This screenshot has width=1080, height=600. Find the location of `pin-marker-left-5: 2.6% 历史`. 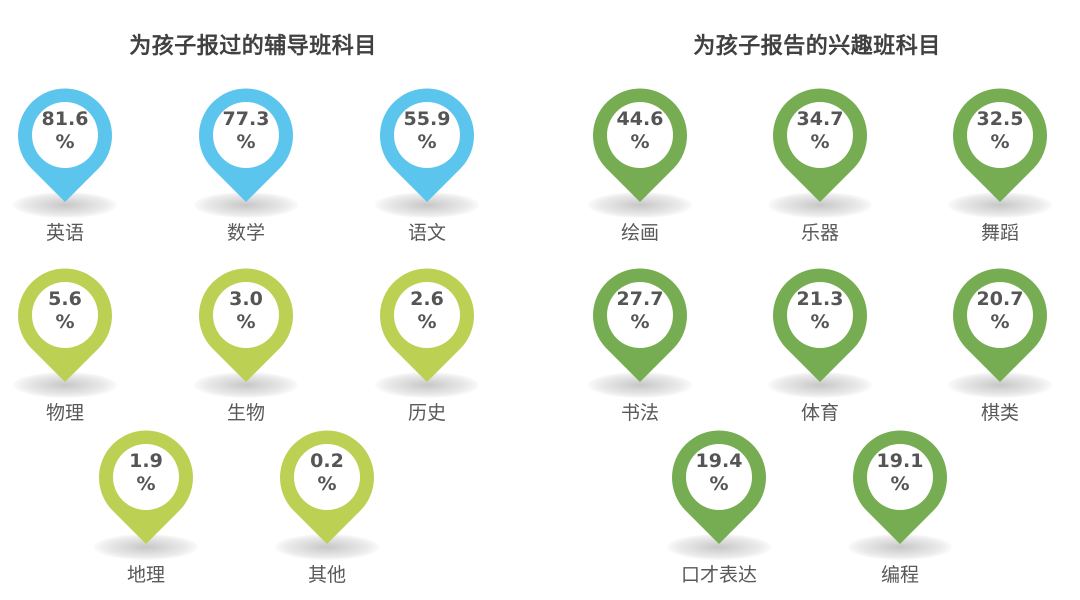

pin-marker-left-5: 2.6% 历史 is located at coordinates (427, 353).